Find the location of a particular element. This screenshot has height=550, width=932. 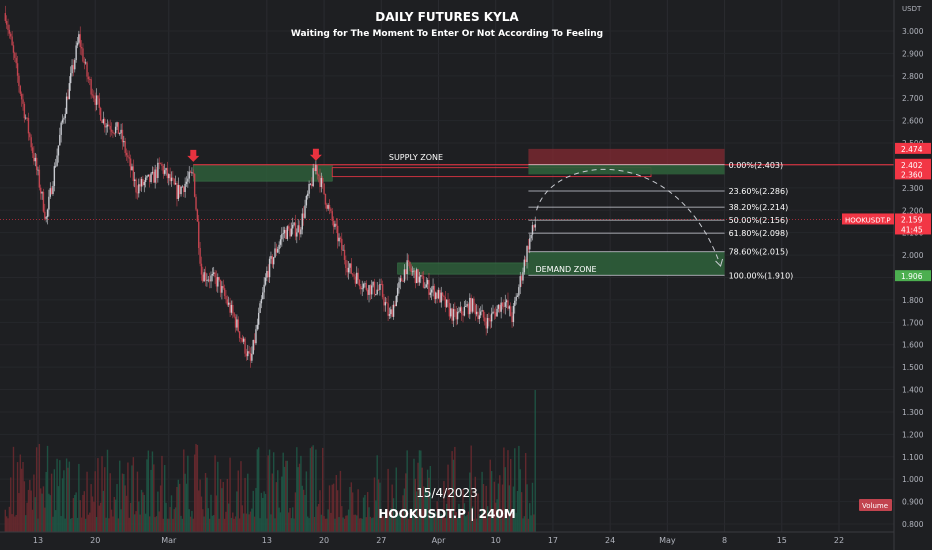

projected-arrowhead is located at coordinates (719, 262).